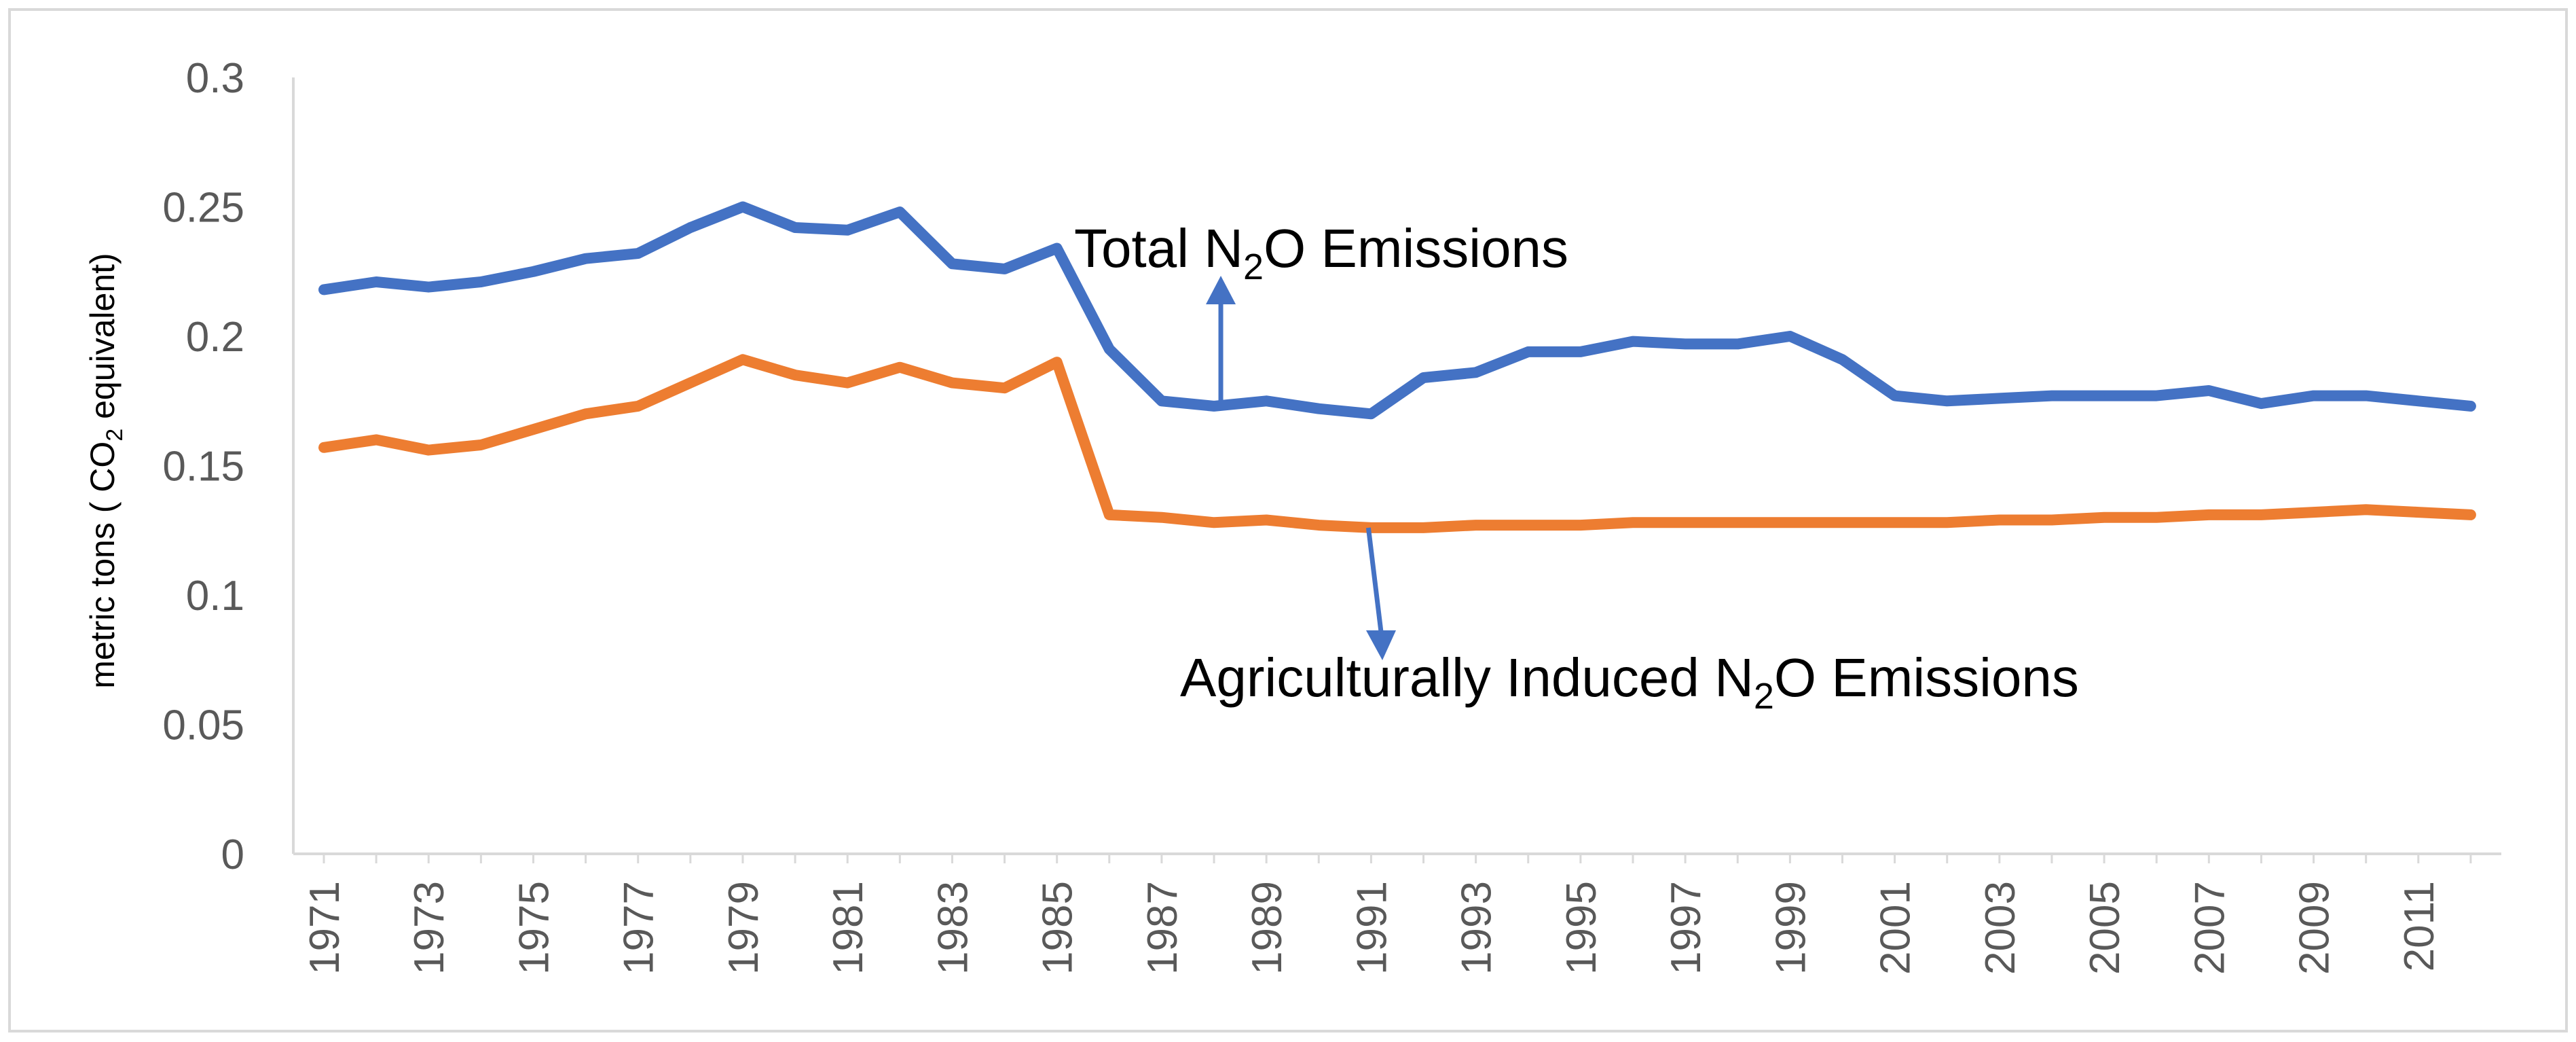  Describe the element at coordinates (2105, 928) in the screenshot. I see `x-tick-label: 2005` at that location.